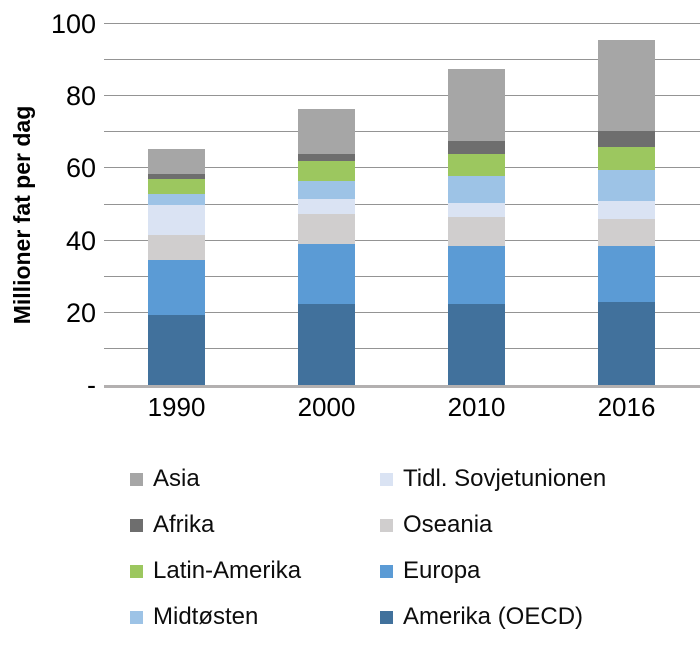 This screenshot has height=648, width=700. Describe the element at coordinates (493, 571) in the screenshot. I see `legend-item-europa: Europa` at that location.